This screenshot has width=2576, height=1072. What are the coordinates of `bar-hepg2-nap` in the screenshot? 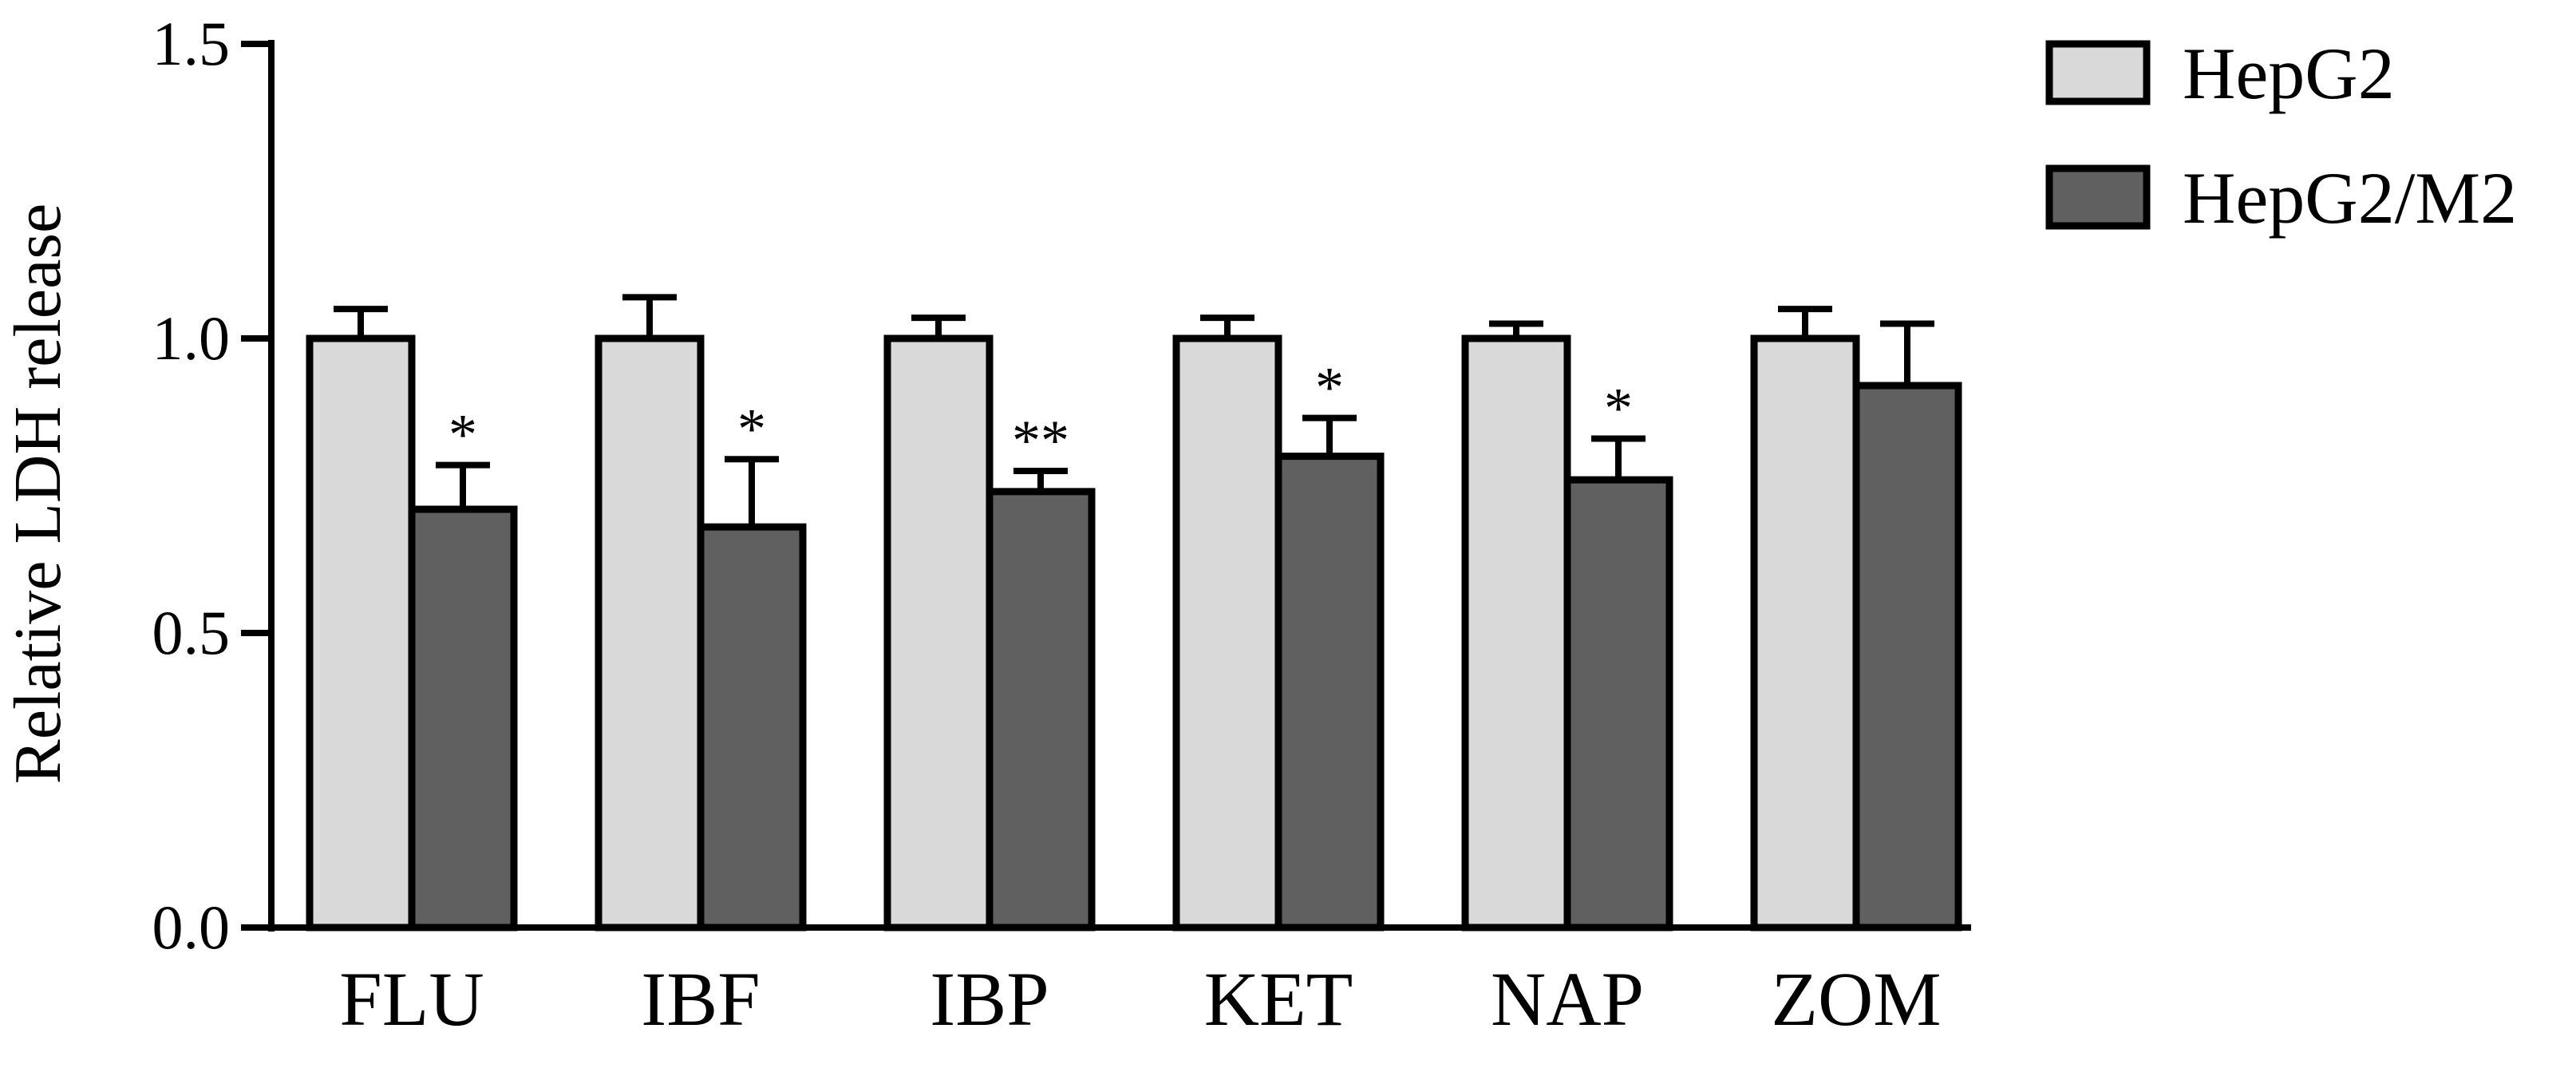 It's located at (1516, 633).